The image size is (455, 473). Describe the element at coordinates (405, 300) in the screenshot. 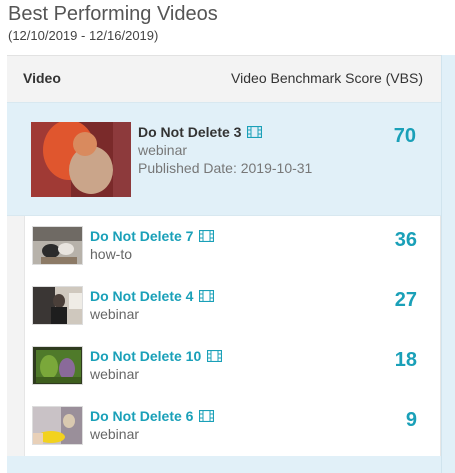

I see `video-score: 27` at that location.